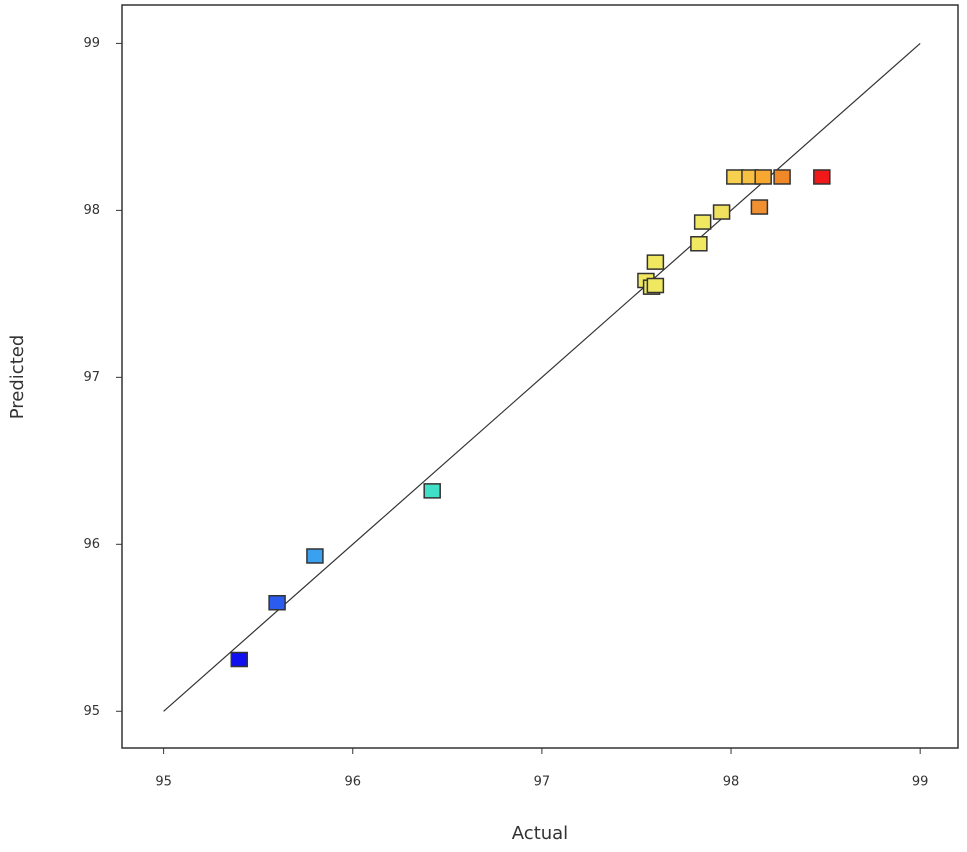 Image resolution: width=967 pixels, height=852 pixels. What do you see at coordinates (731, 782) in the screenshot?
I see `x-tick-label: 98` at bounding box center [731, 782].